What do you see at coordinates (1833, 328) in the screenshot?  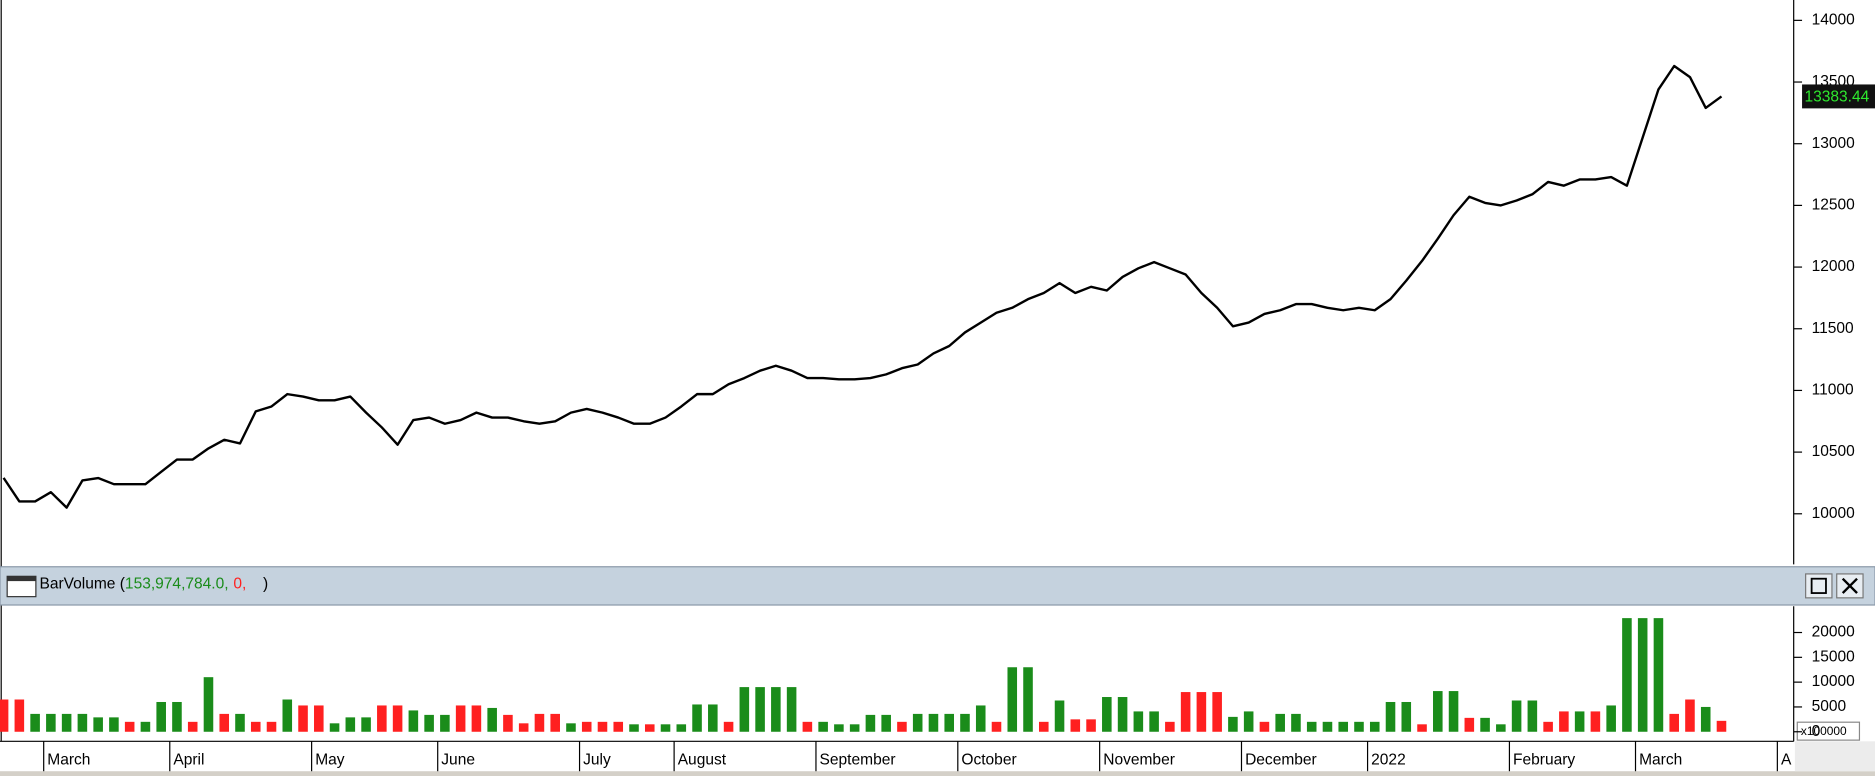 I see `y-tick-label: 11500` at bounding box center [1833, 328].